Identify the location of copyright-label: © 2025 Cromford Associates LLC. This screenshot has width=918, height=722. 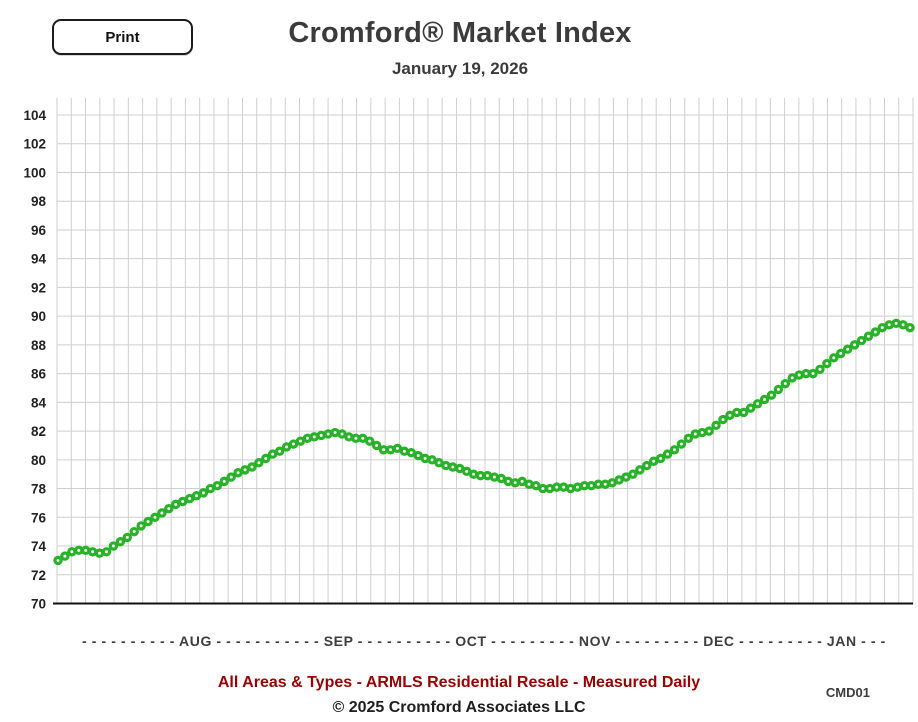
(459, 707).